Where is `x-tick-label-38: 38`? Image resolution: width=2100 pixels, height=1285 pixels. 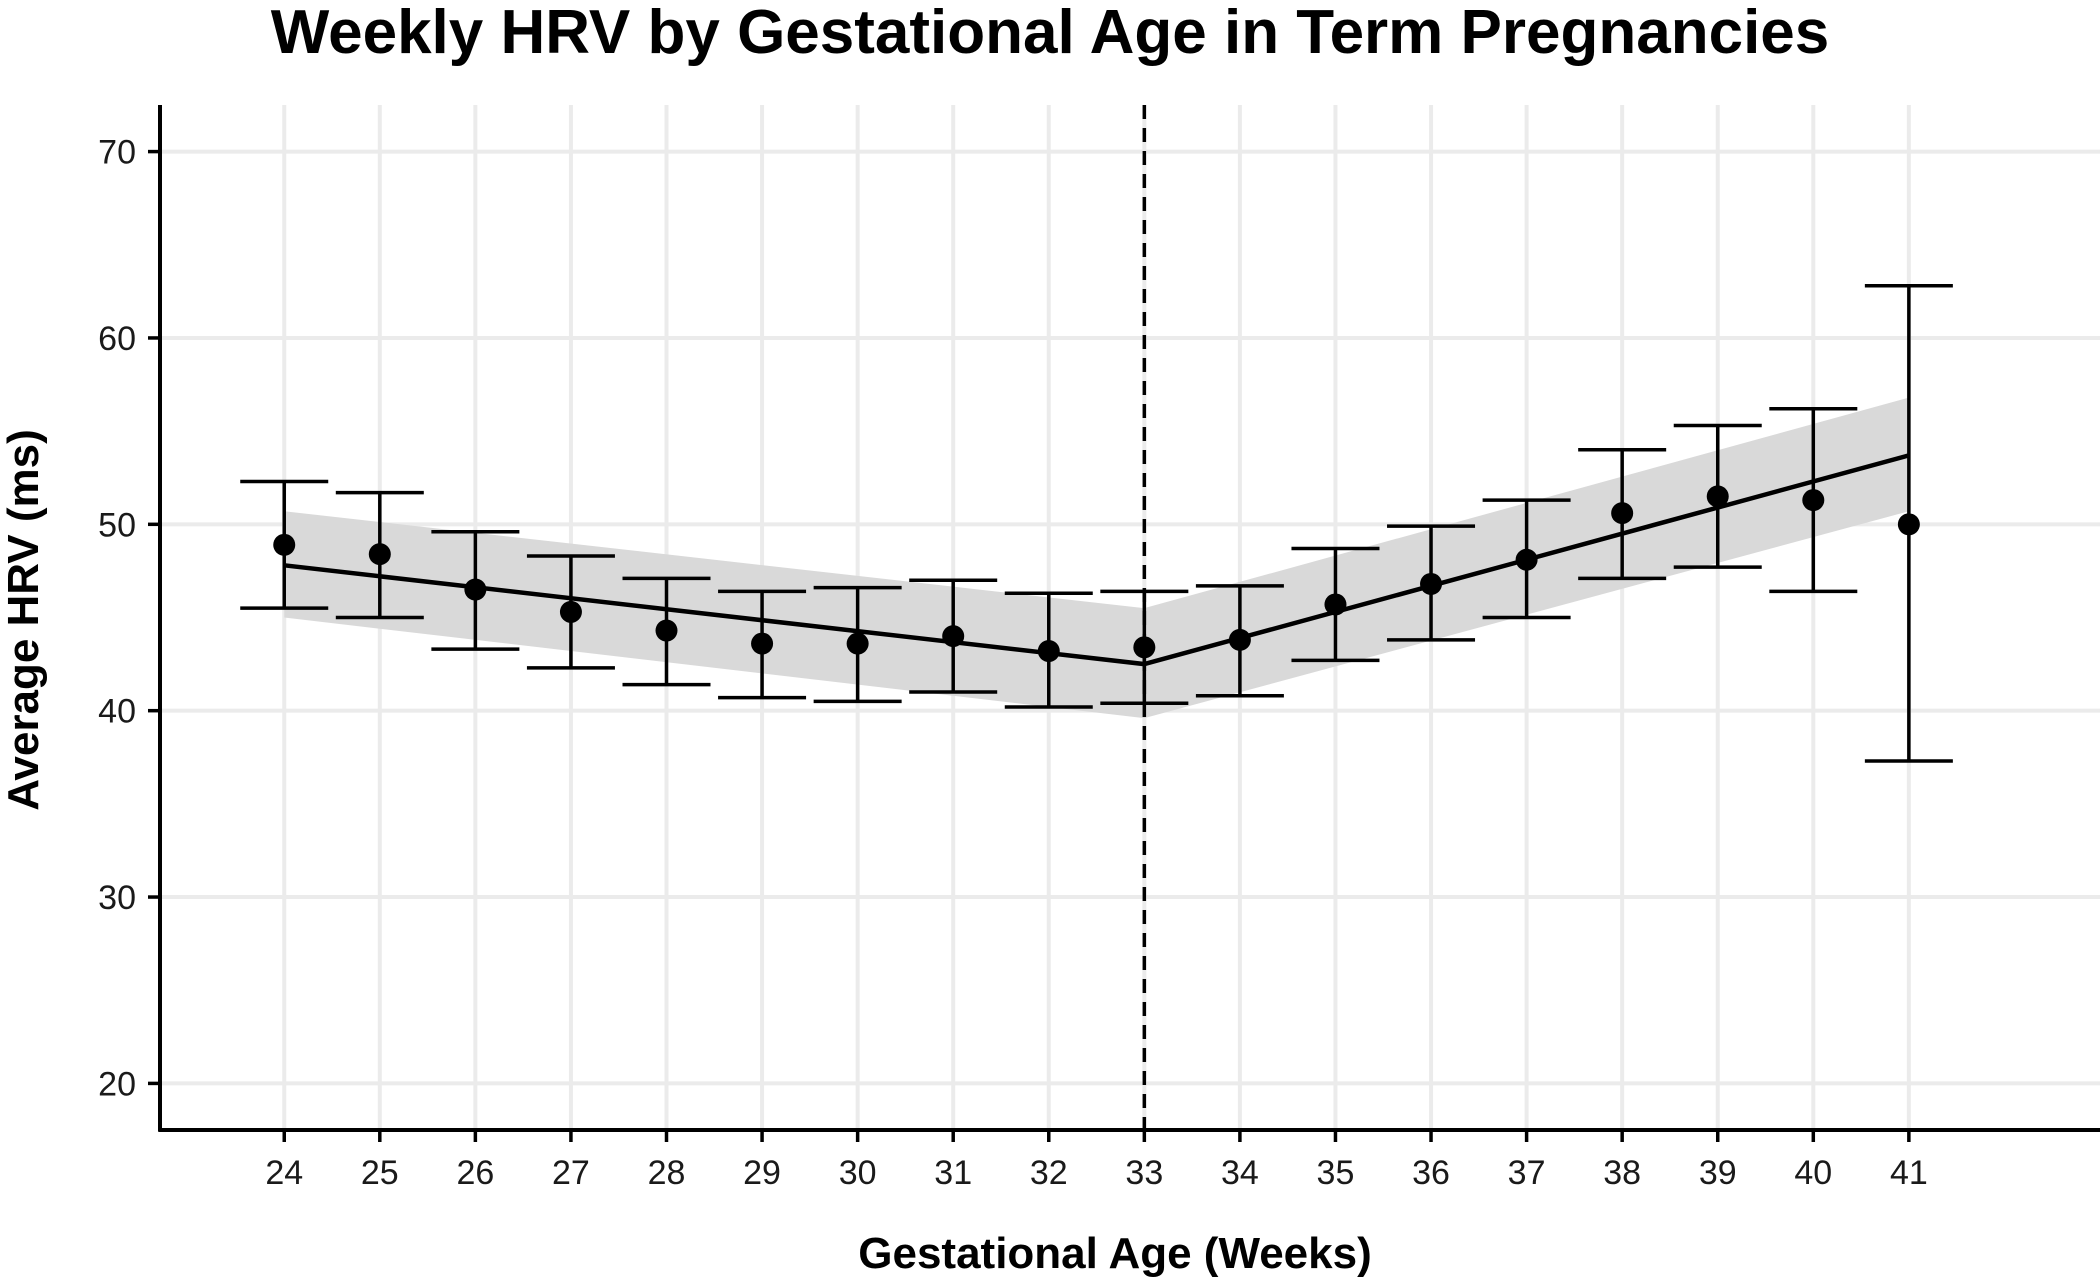
x-tick-label-38: 38 is located at coordinates (1622, 1173).